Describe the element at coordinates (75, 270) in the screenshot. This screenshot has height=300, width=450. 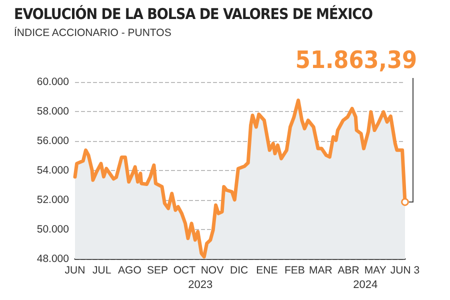
I see `x-tick-label: JUN` at that location.